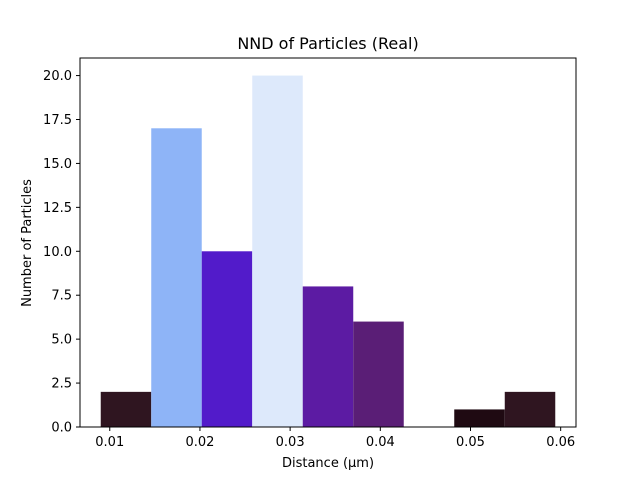 This screenshot has height=484, width=640. I want to click on x-tick-label: 0.06, so click(560, 442).